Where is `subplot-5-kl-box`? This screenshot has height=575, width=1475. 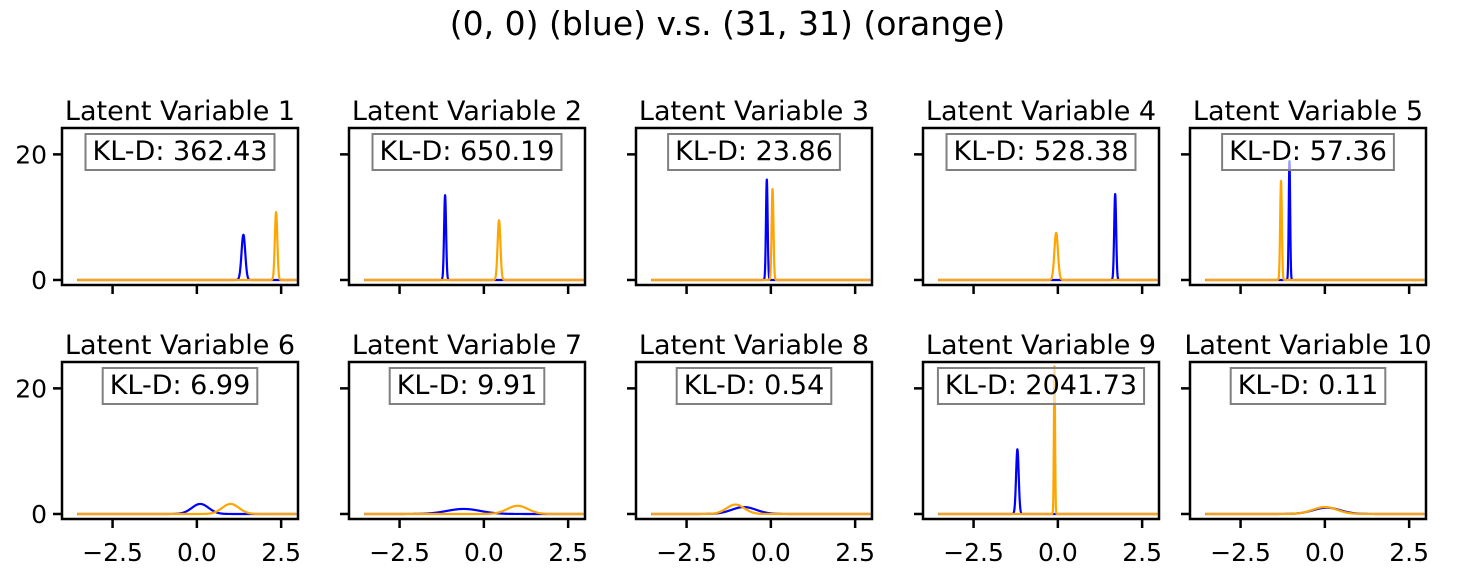
subplot-5-kl-box is located at coordinates (1308, 152).